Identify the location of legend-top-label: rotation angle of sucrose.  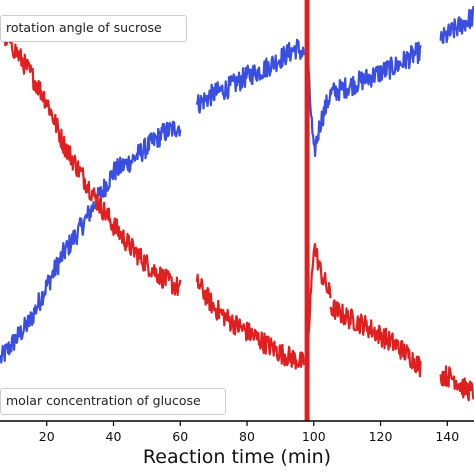
(84, 27).